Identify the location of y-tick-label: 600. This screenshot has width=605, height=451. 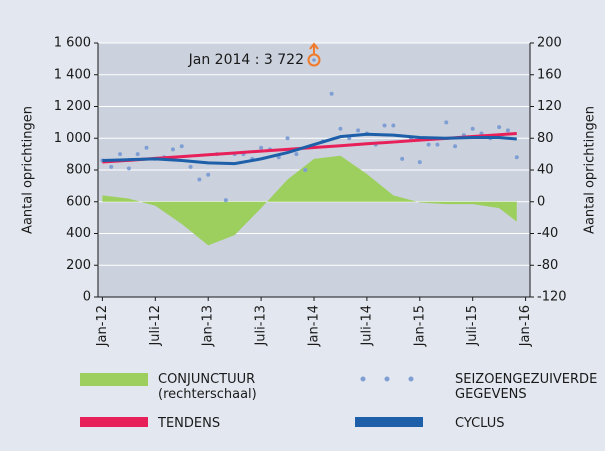
(78, 201).